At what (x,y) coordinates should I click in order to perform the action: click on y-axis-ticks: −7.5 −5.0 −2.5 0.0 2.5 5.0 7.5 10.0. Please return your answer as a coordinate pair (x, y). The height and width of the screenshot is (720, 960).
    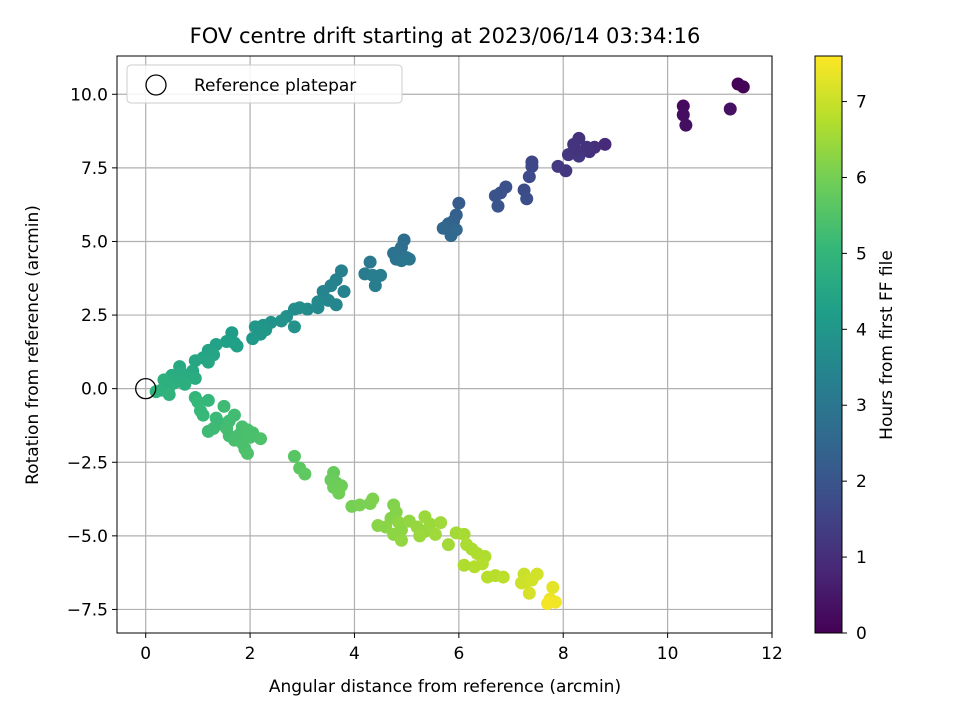
    Looking at the image, I should click on (92, 352).